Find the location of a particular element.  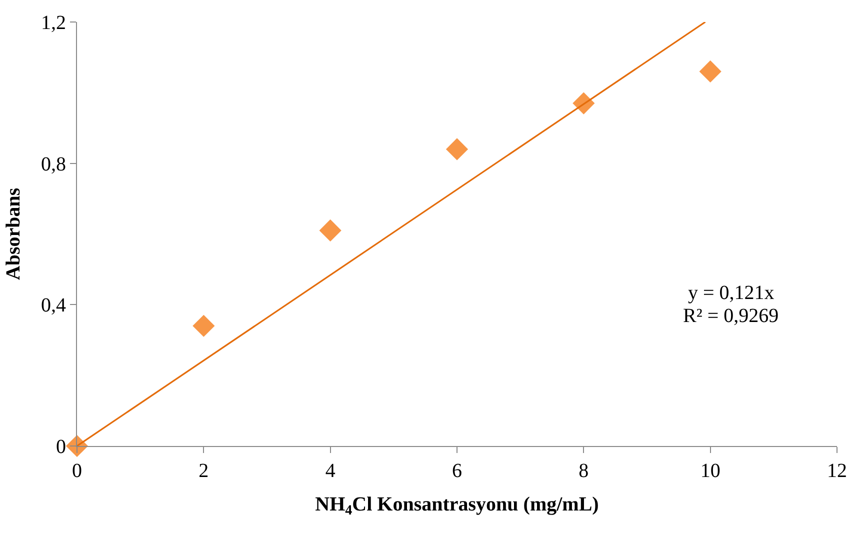

x-tick-label: 2 is located at coordinates (203, 471).